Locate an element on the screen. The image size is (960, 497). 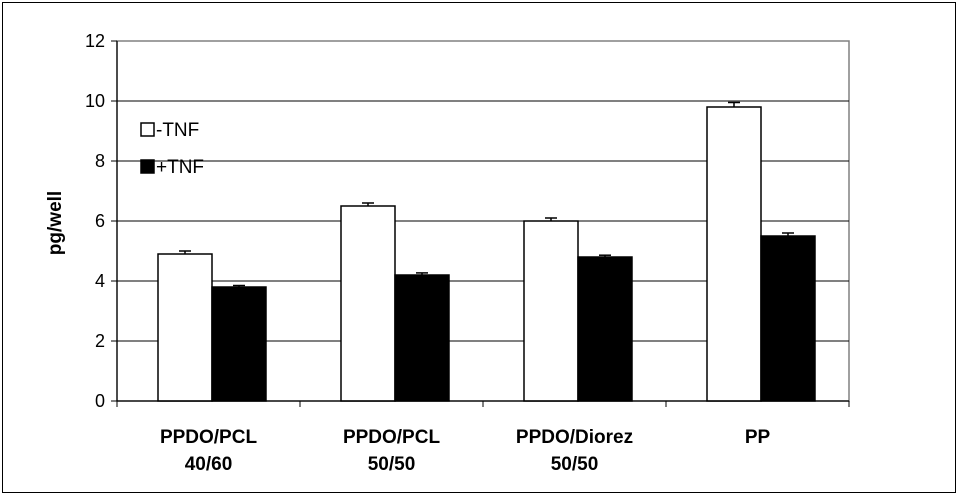
y-tick-labels: 0 2 4 6 8 10 12 is located at coordinates (95, 221).